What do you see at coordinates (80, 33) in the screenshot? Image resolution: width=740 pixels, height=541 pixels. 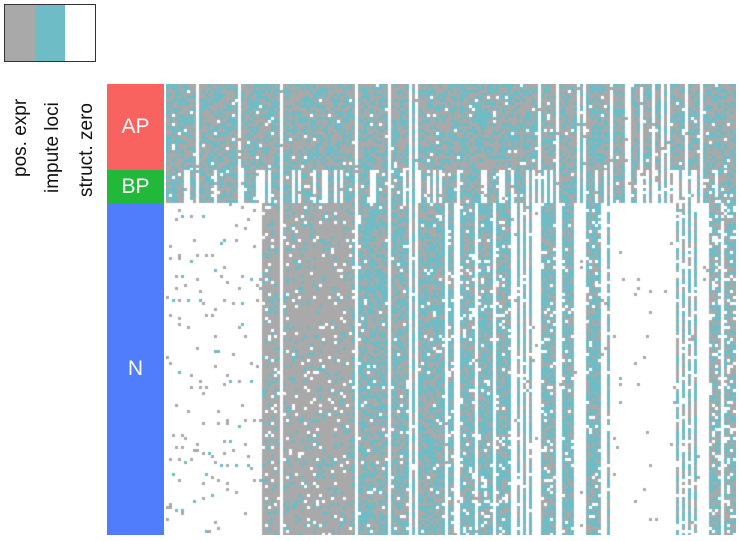 I see `legend-swatch-struct-zero` at bounding box center [80, 33].